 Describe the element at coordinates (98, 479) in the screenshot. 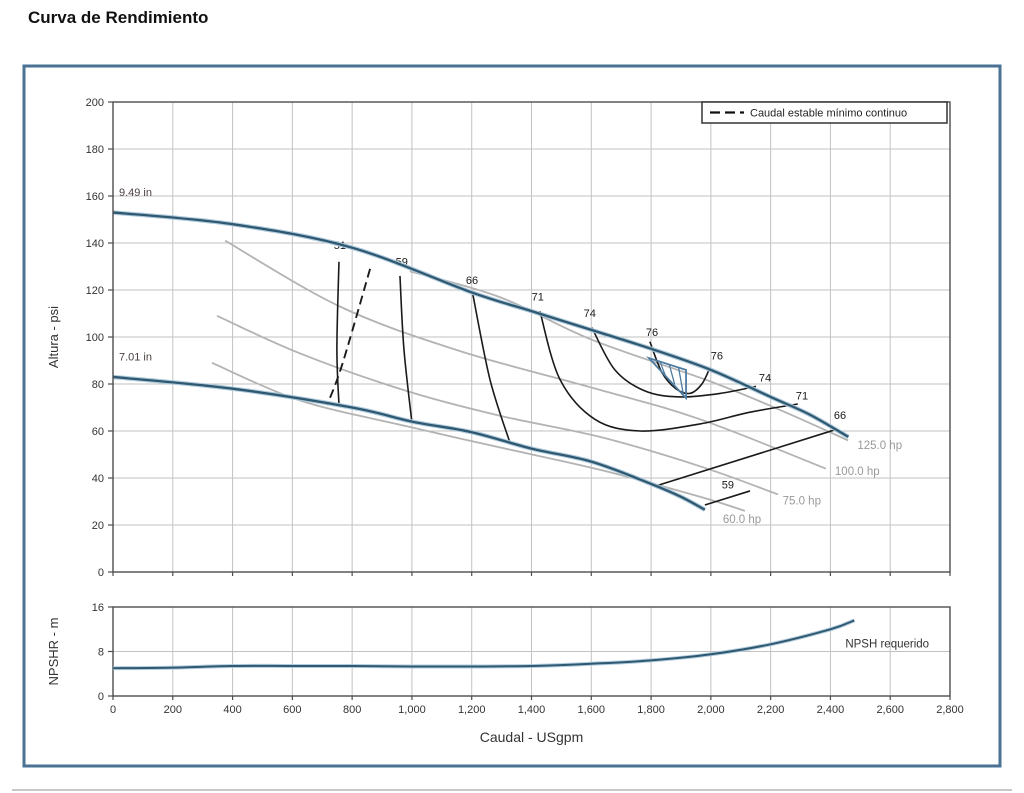

I see `main-y-tick-label: 40` at that location.